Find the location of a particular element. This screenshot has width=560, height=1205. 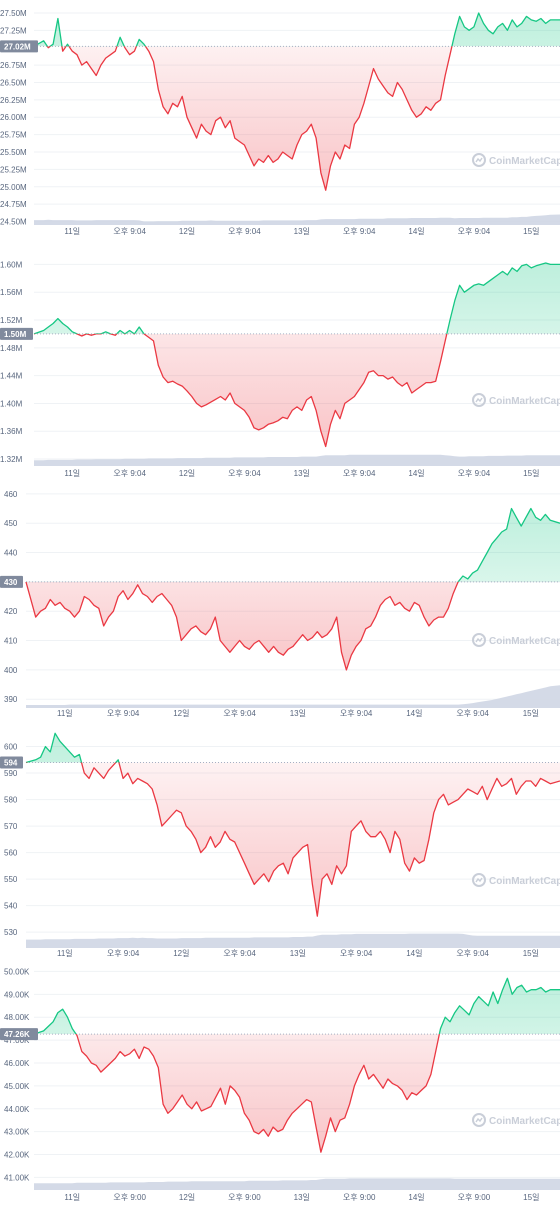

y-tick-label: 42.00K is located at coordinates (17, 1155).